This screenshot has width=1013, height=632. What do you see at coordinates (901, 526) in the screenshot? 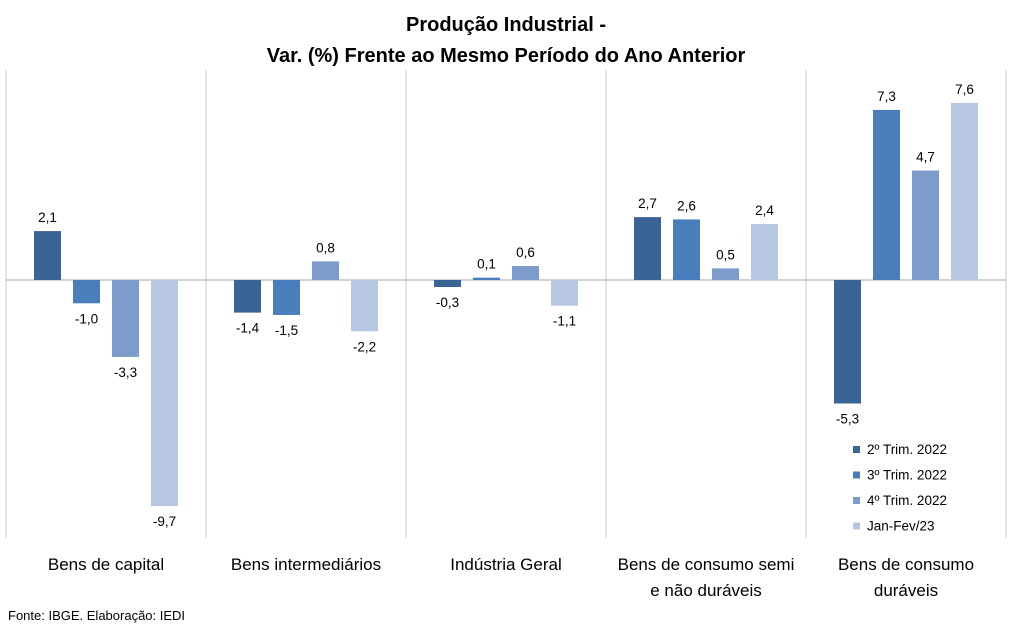
I see `legend-label: Jan-Fev/23` at bounding box center [901, 526].